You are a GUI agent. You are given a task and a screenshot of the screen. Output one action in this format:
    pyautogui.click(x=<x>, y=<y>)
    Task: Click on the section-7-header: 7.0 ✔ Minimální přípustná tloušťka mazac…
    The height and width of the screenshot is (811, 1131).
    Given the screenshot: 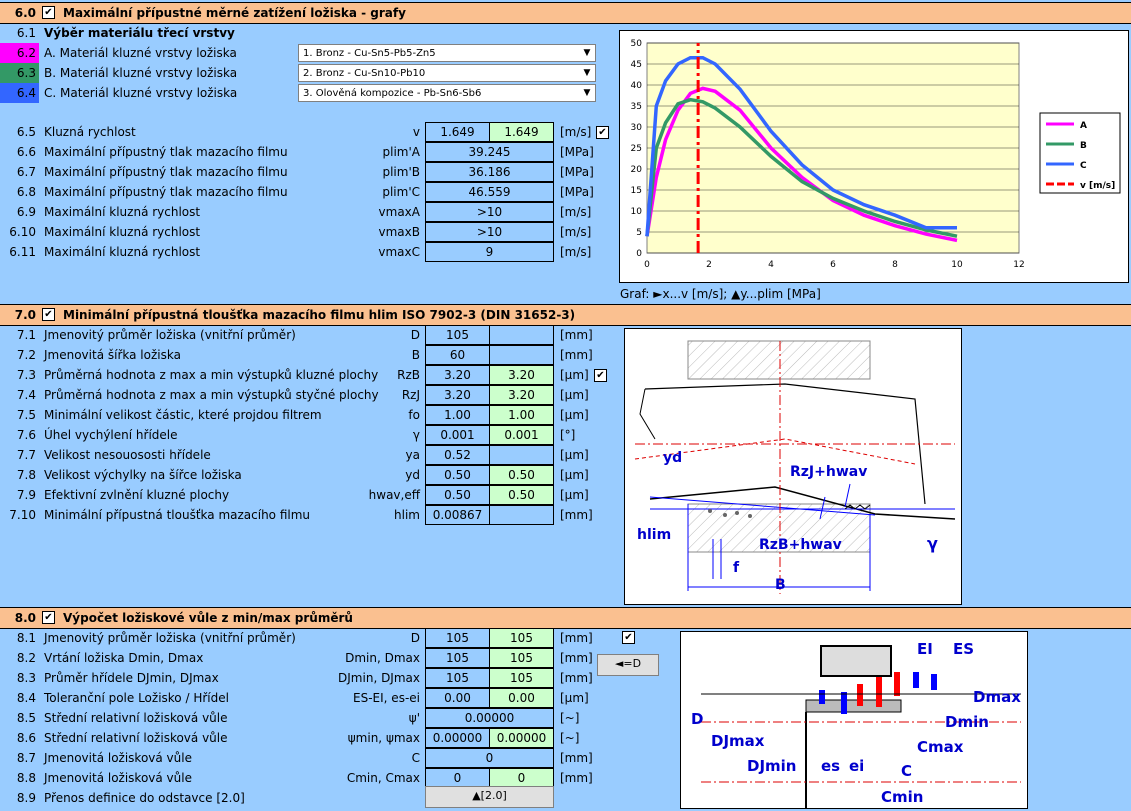 What is the action you would take?
    pyautogui.click(x=565, y=315)
    